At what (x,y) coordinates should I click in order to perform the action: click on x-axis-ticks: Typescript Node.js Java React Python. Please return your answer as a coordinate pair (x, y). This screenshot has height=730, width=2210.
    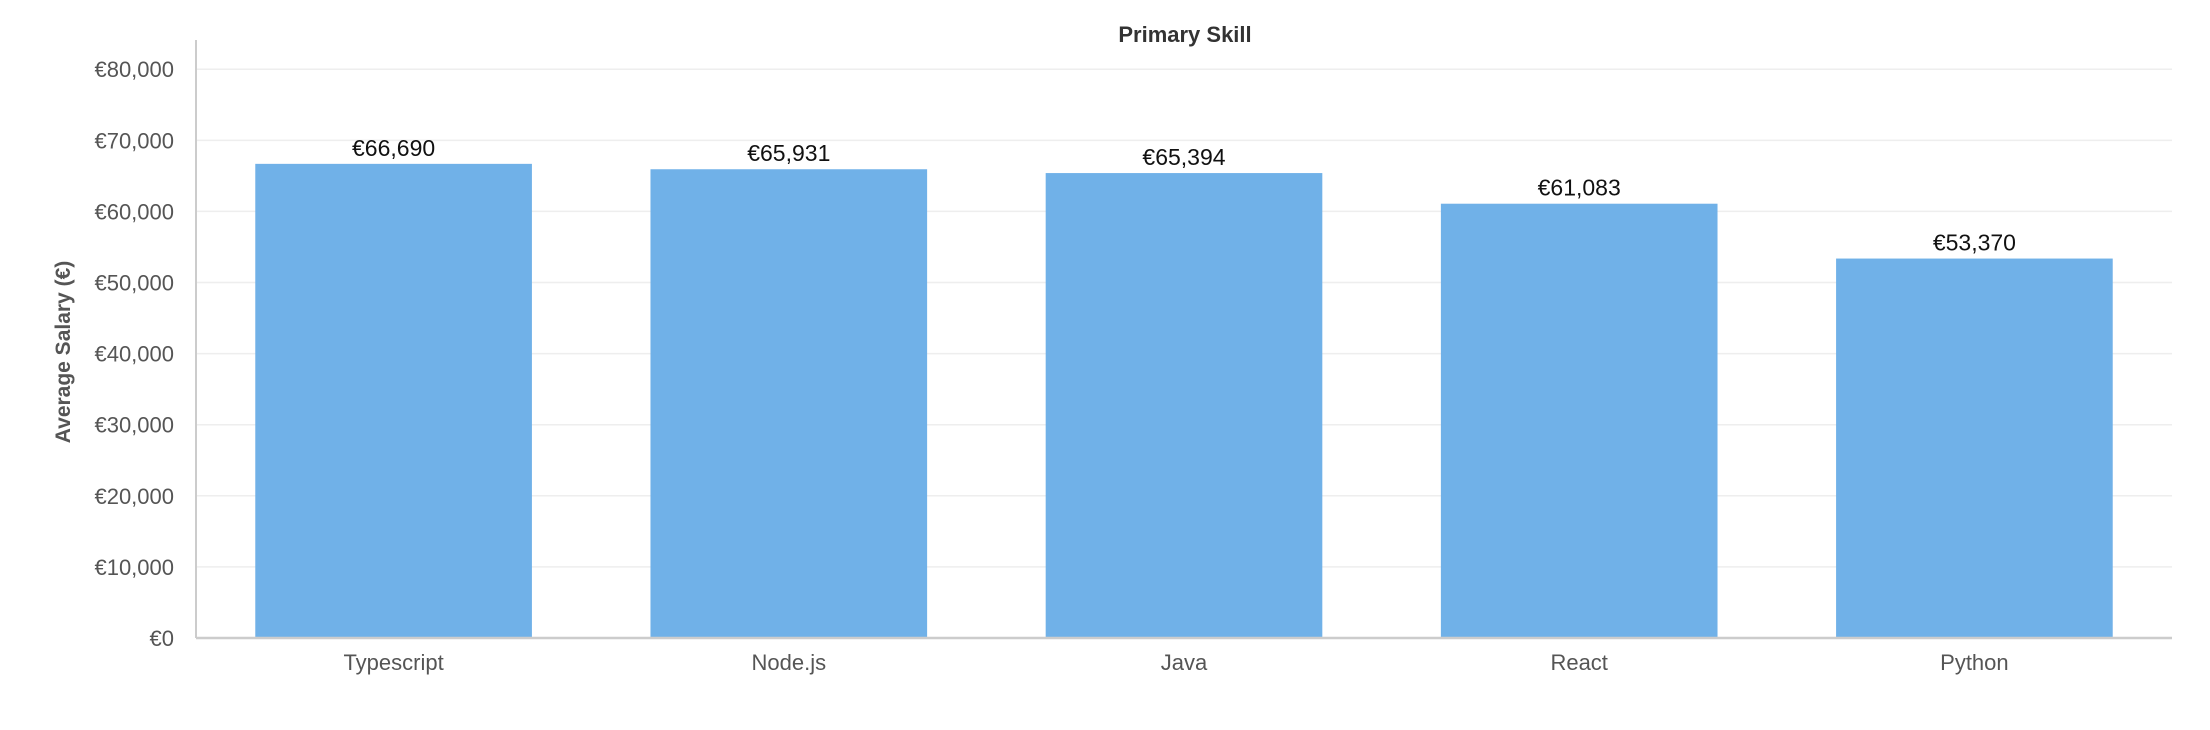
    Looking at the image, I should click on (1175, 662).